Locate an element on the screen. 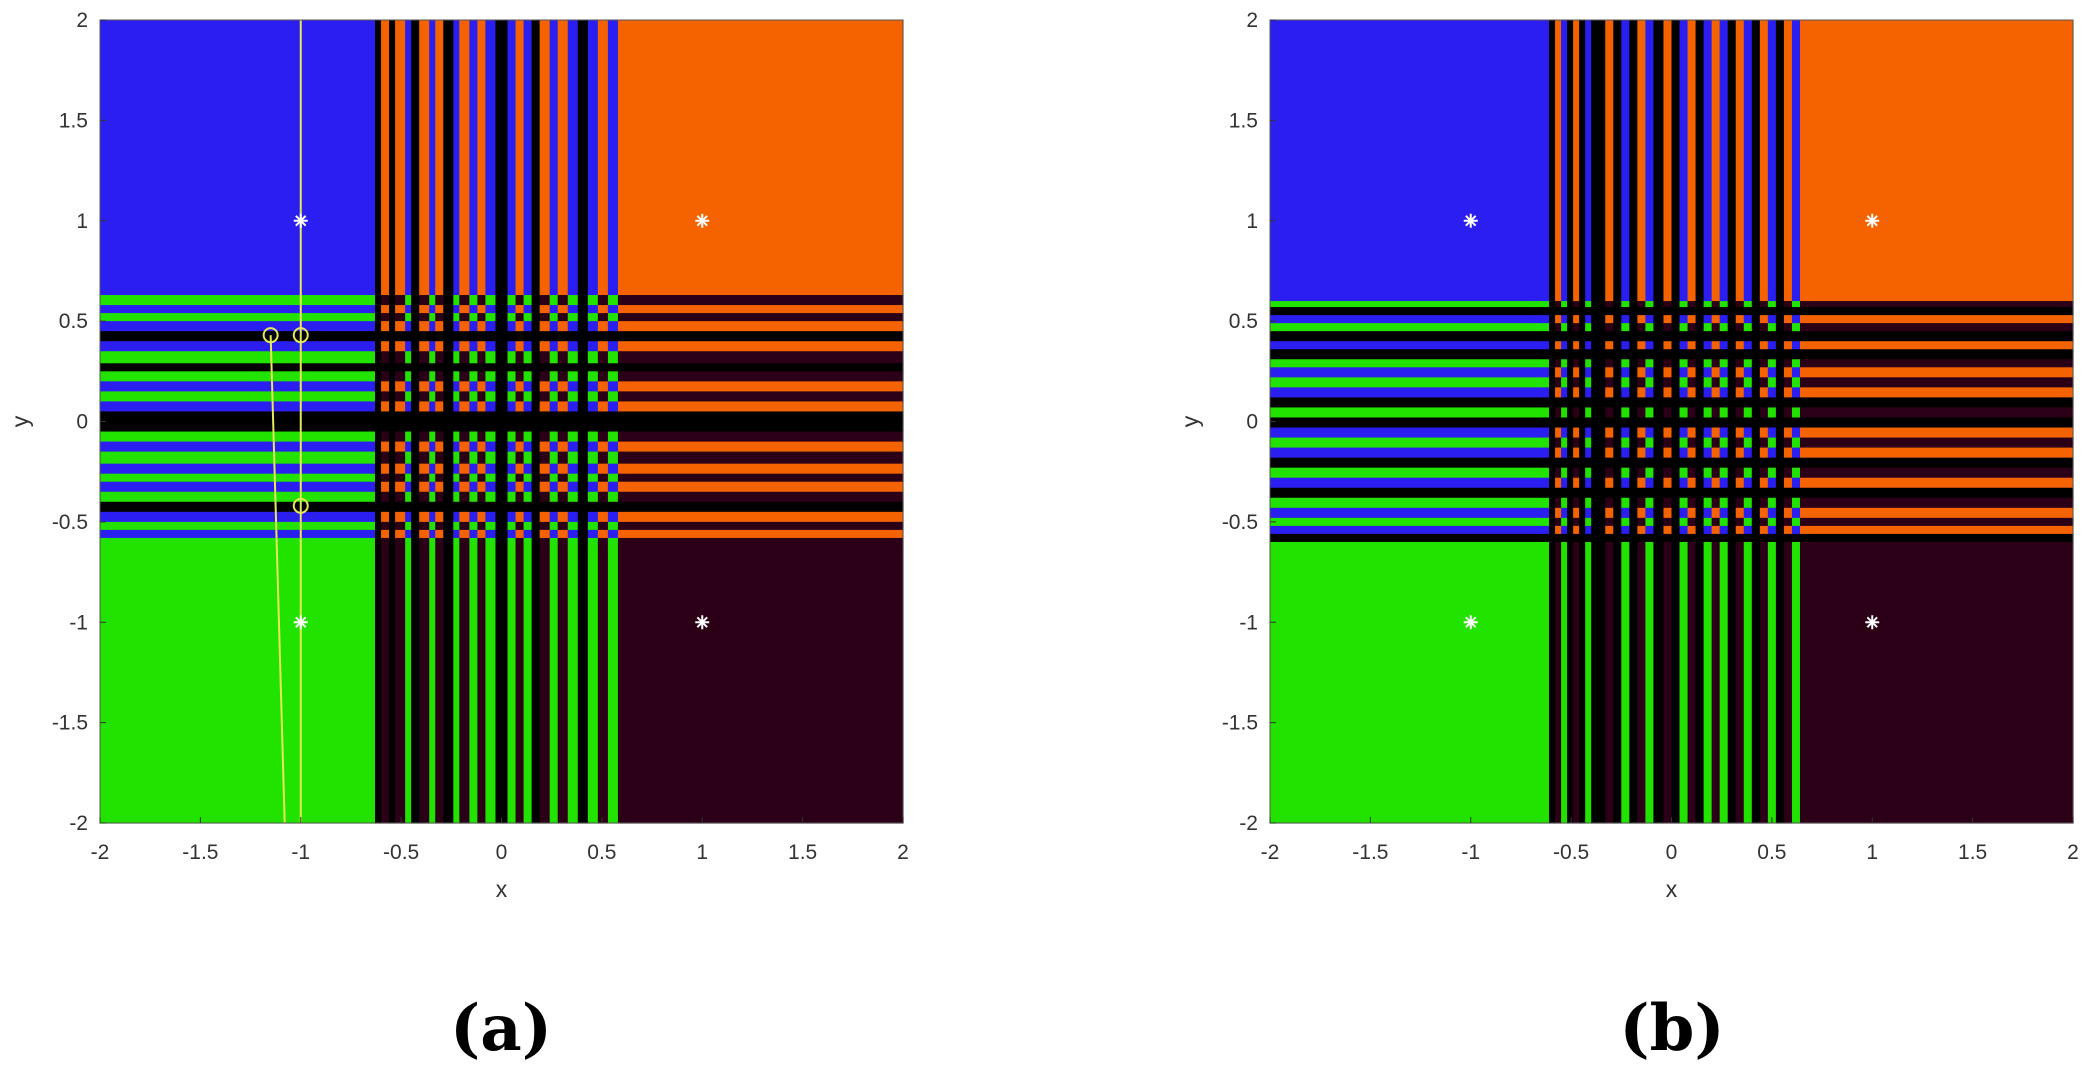  y-axis-label: y is located at coordinates (1190, 421).